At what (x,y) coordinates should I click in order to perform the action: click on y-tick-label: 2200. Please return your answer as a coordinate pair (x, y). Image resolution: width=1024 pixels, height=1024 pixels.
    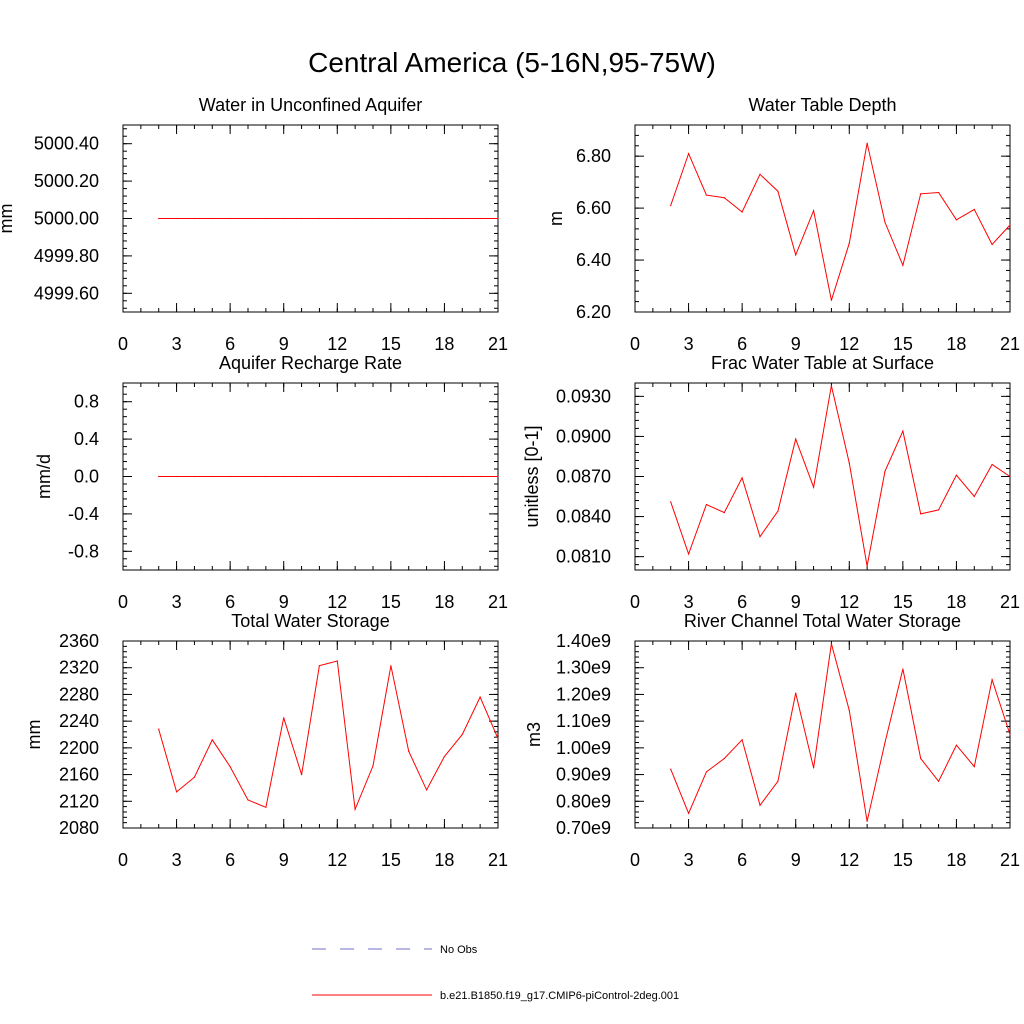
    Looking at the image, I should click on (79, 748).